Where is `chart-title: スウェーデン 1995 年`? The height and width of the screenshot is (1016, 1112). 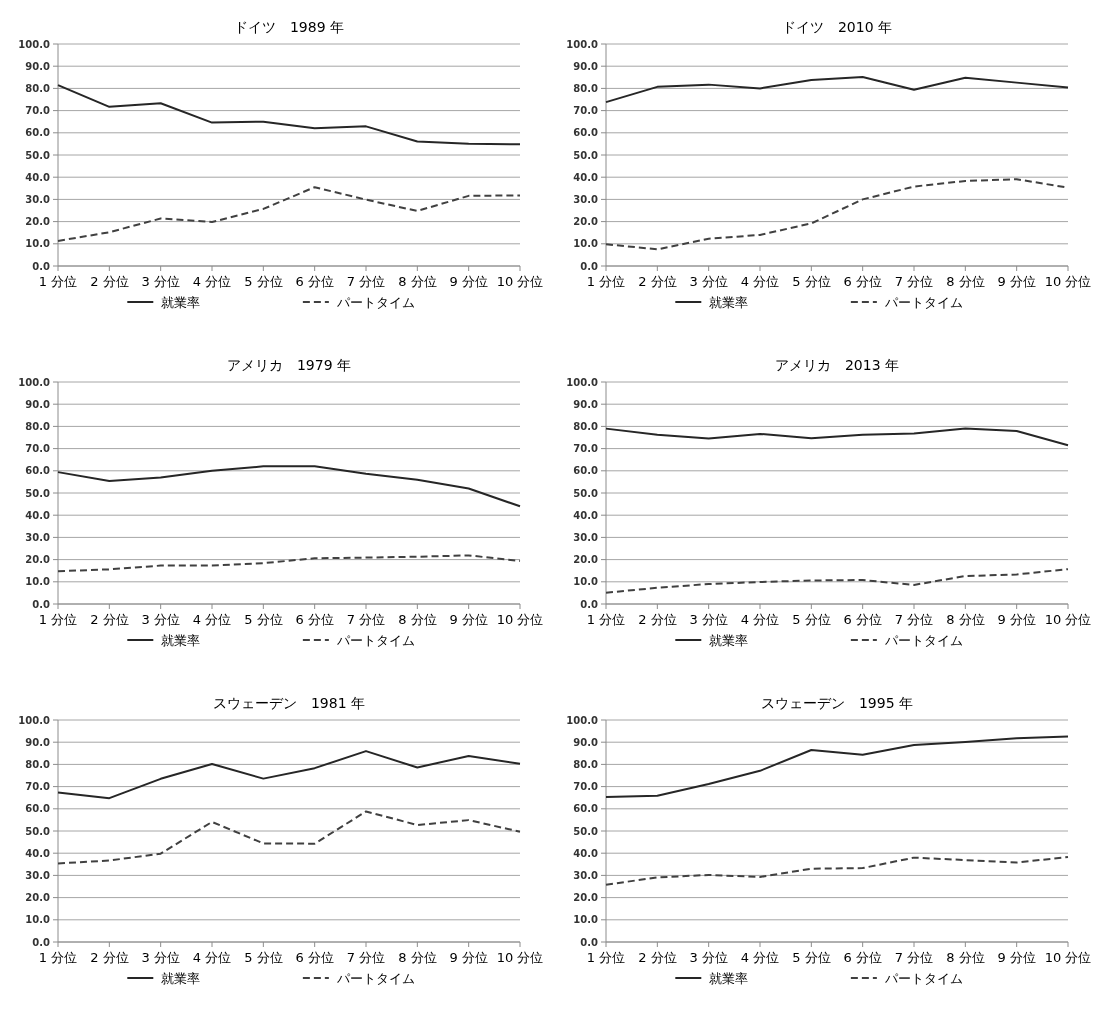 chart-title: スウェーデン 1995 年 is located at coordinates (837, 703).